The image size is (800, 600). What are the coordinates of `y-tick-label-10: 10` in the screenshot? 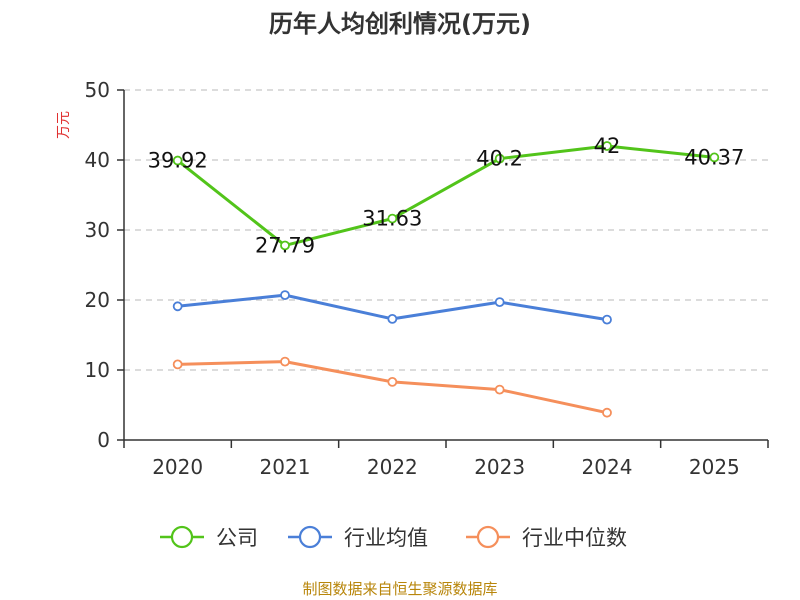 It's located at (97, 370).